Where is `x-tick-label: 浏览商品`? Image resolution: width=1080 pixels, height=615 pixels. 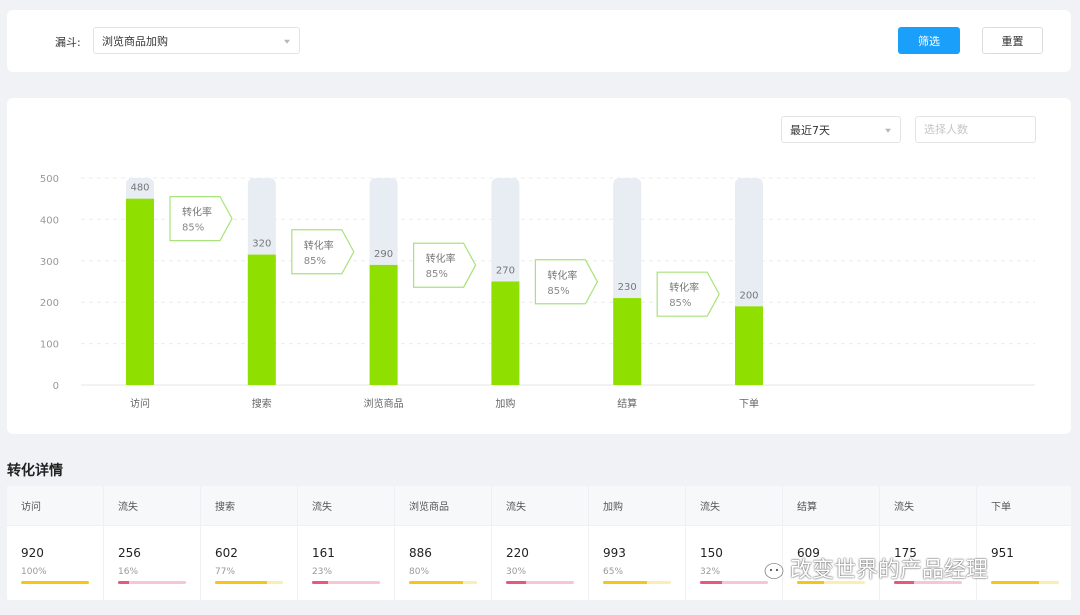
x-tick-label: 浏览商品 is located at coordinates (384, 403).